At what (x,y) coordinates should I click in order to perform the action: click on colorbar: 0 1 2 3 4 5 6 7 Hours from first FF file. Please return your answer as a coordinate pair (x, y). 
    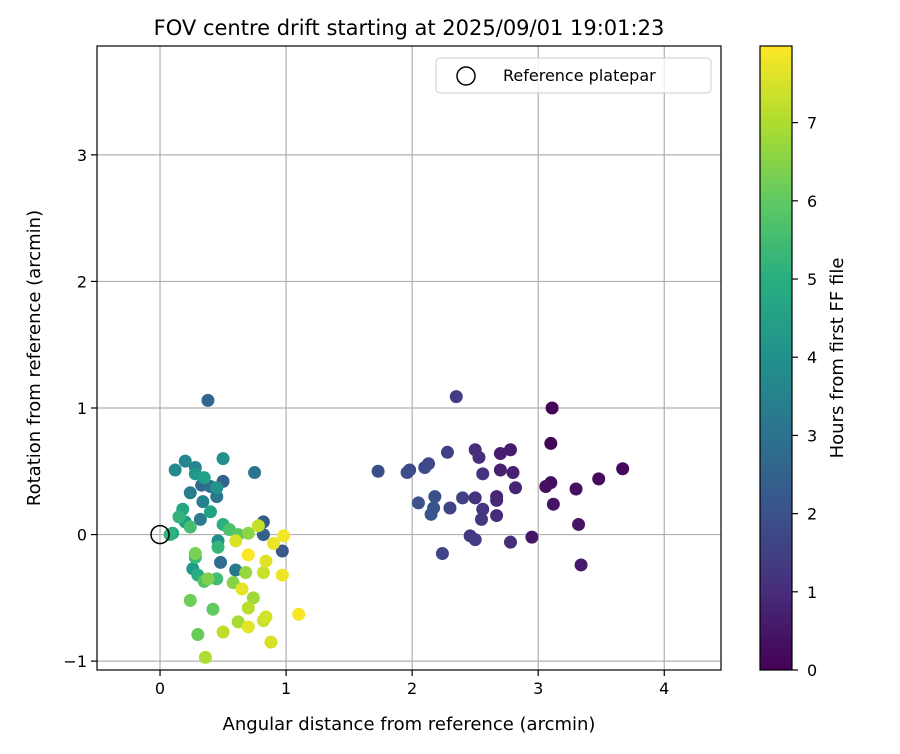
    Looking at the image, I should click on (803, 362).